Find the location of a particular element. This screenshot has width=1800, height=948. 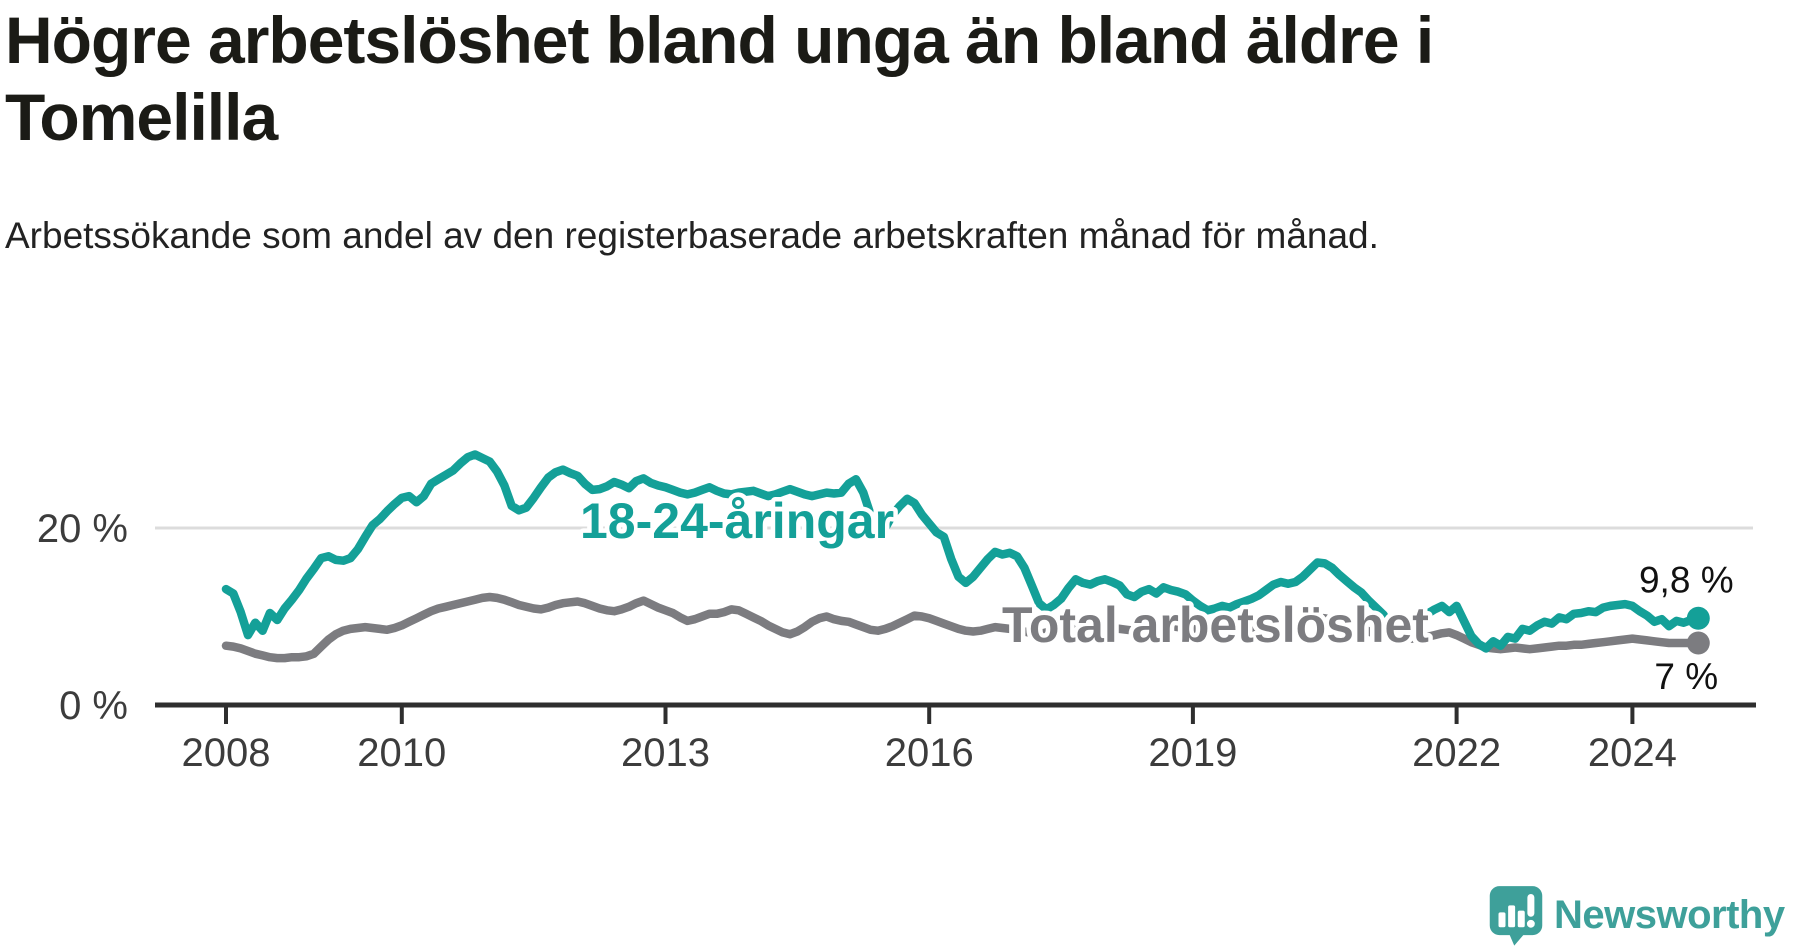

y-tick-label-20: 20 % is located at coordinates (82, 529).